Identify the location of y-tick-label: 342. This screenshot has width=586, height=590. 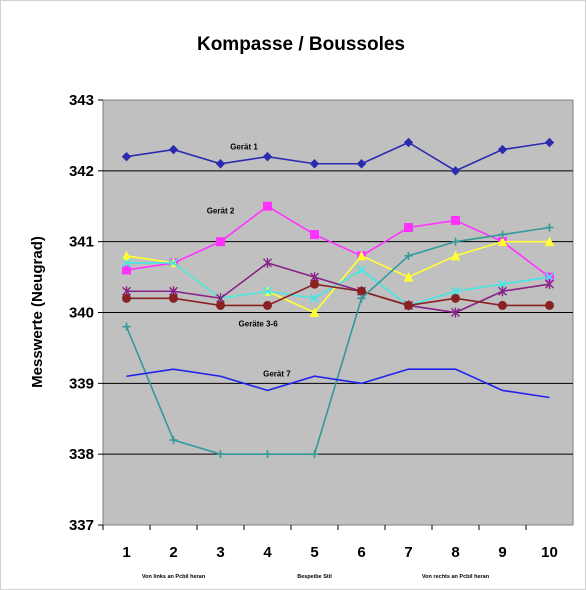
(81, 171).